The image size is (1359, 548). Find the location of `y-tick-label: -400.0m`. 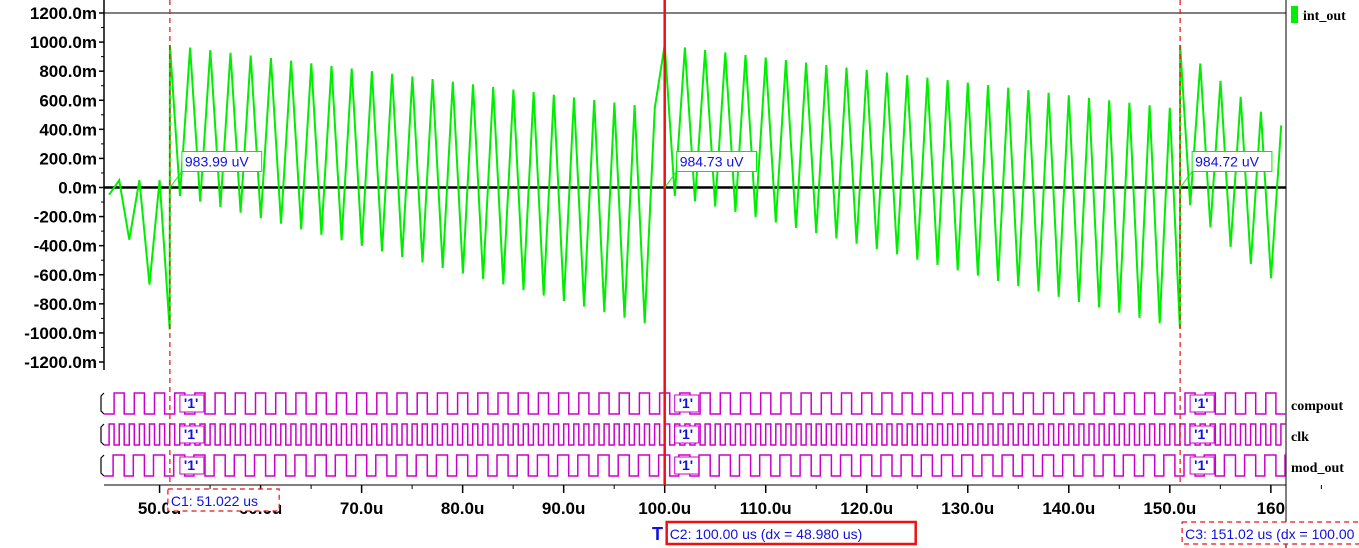

y-tick-label: -400.0m is located at coordinates (65, 246).